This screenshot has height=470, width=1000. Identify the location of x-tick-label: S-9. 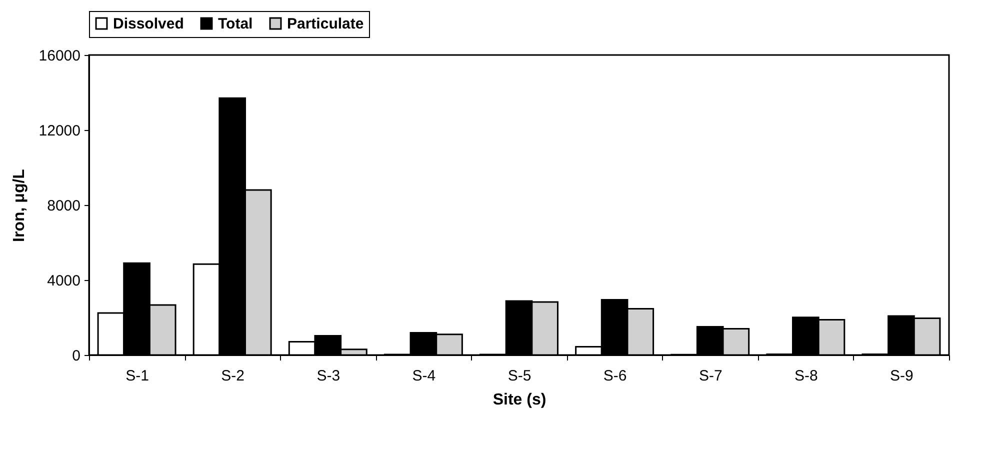
(902, 376).